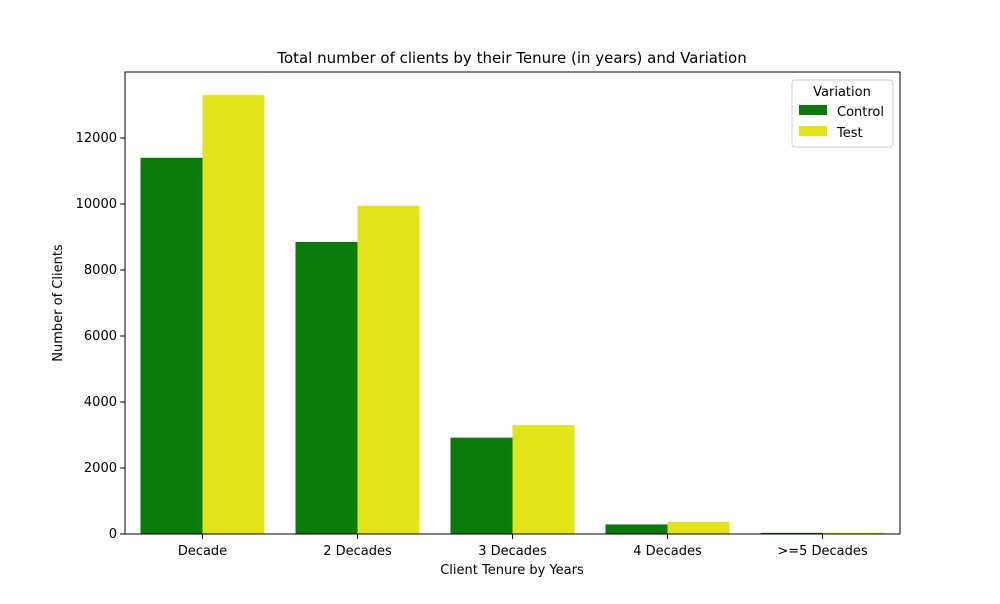 The width and height of the screenshot is (1000, 604). I want to click on y-tick-label: 8000, so click(100, 270).